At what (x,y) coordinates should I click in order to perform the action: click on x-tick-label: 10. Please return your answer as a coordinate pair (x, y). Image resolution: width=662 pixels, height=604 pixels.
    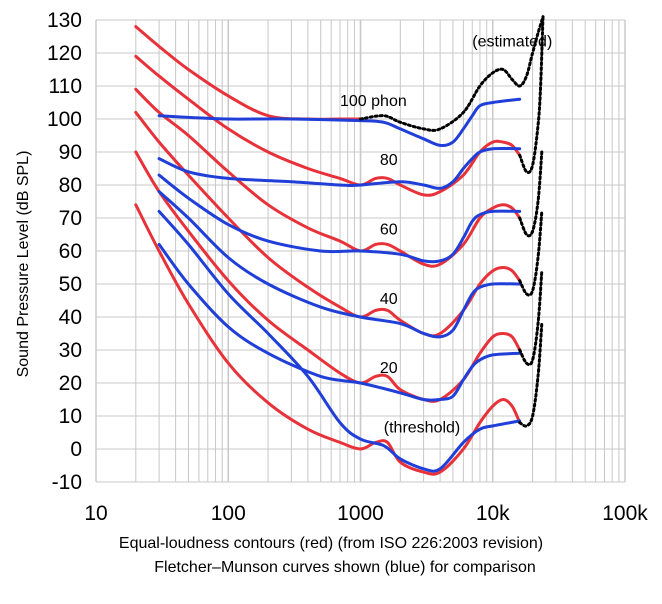
    Looking at the image, I should click on (95, 513).